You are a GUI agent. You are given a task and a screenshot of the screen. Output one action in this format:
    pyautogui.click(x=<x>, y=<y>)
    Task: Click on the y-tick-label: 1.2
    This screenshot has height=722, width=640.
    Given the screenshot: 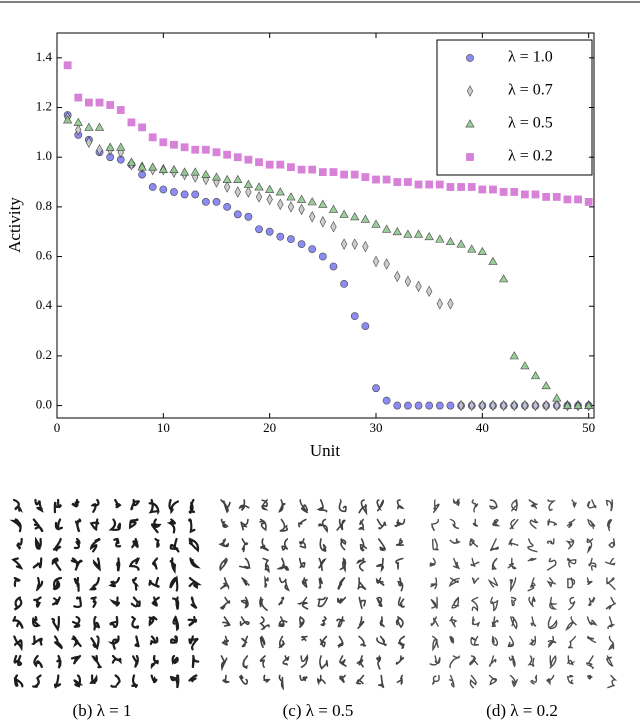 What is the action you would take?
    pyautogui.click(x=44, y=106)
    